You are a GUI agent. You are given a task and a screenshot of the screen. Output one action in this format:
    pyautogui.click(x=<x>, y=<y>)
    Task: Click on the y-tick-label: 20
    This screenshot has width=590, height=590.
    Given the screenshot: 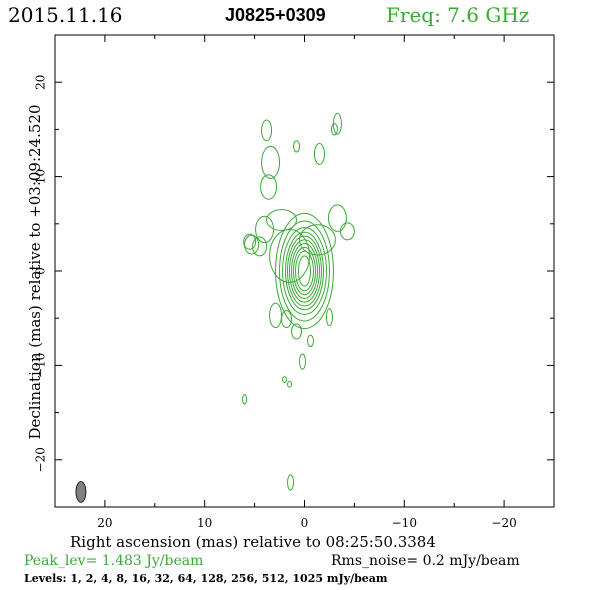 What is the action you would take?
    pyautogui.click(x=41, y=82)
    